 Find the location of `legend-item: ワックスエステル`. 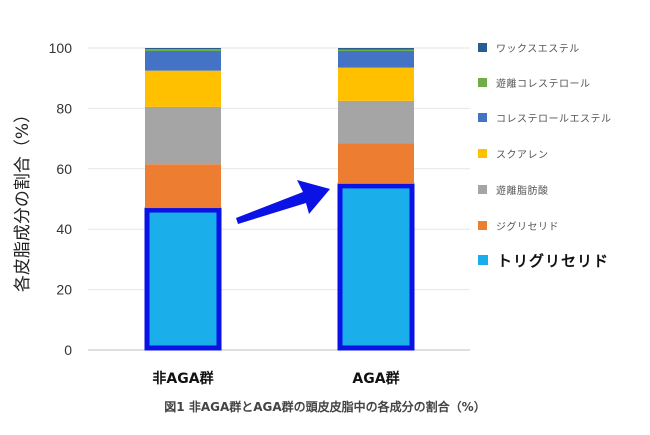

legend-item: ワックスエステル is located at coordinates (529, 47).